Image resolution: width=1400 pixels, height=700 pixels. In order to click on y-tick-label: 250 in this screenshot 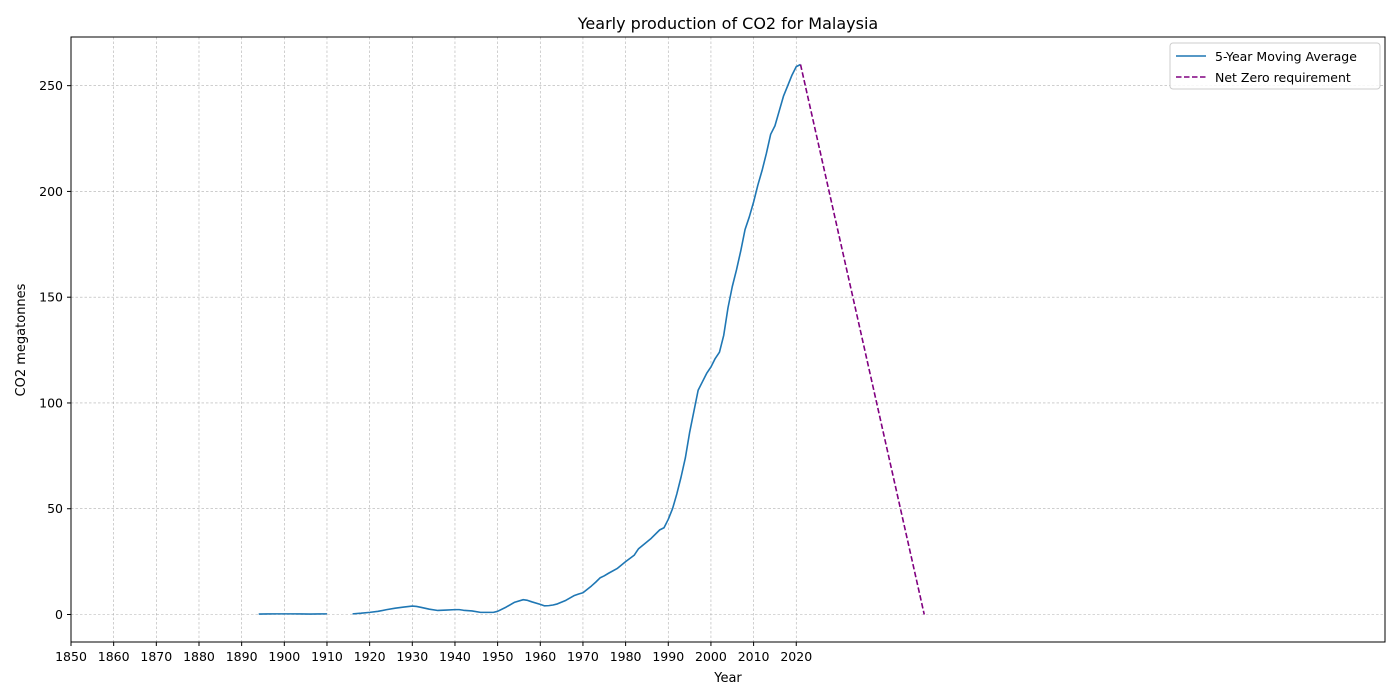, I will do `click(51, 85)`.